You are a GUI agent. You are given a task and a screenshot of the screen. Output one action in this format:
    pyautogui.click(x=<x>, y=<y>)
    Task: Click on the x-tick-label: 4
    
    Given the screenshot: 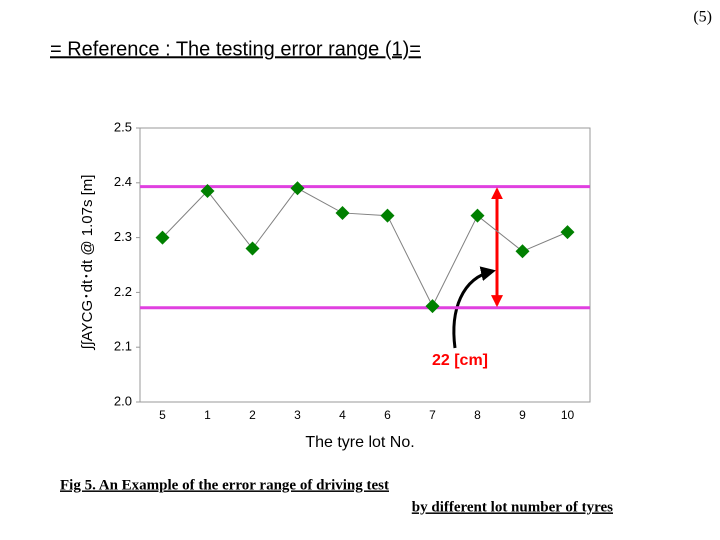 What is the action you would take?
    pyautogui.click(x=342, y=415)
    